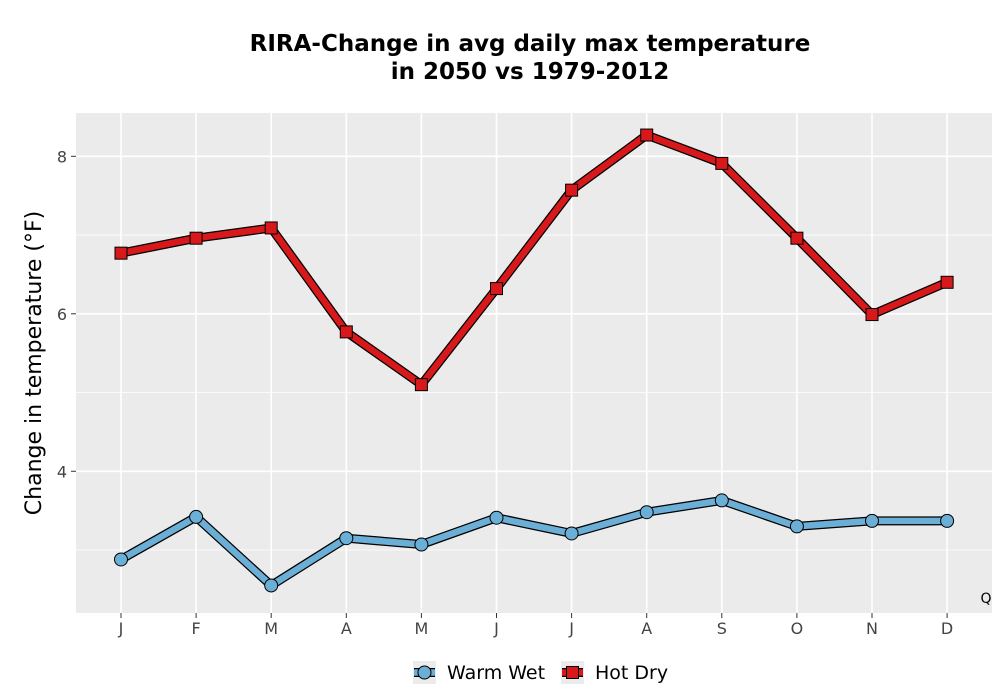 The image size is (1000, 700). Describe the element at coordinates (34, 363) in the screenshot. I see `y-axis-title: Change in temperature (°F)` at that location.